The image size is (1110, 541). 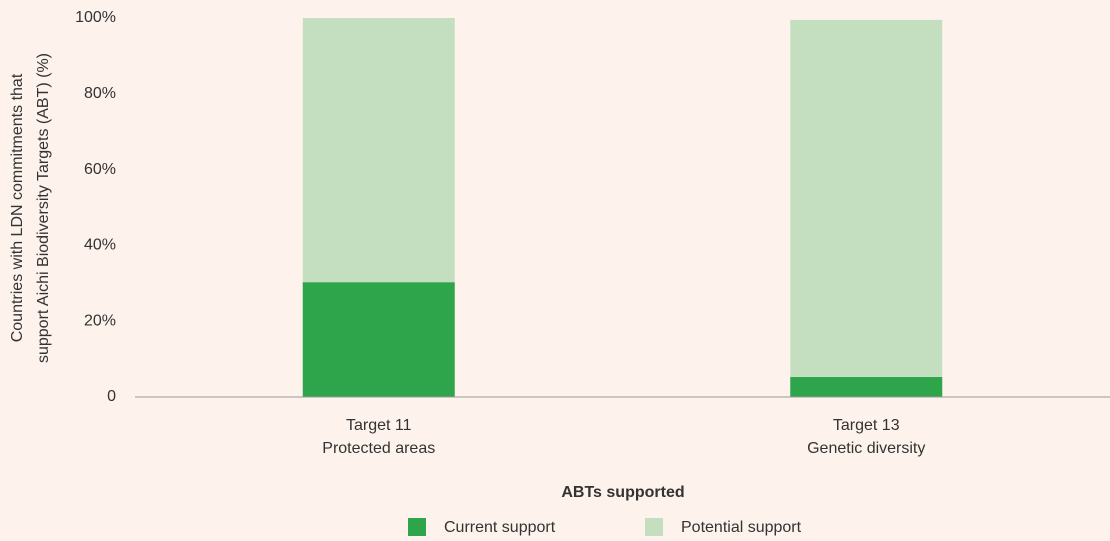 What do you see at coordinates (866, 425) in the screenshot?
I see `x-tick-label: Target 13` at bounding box center [866, 425].